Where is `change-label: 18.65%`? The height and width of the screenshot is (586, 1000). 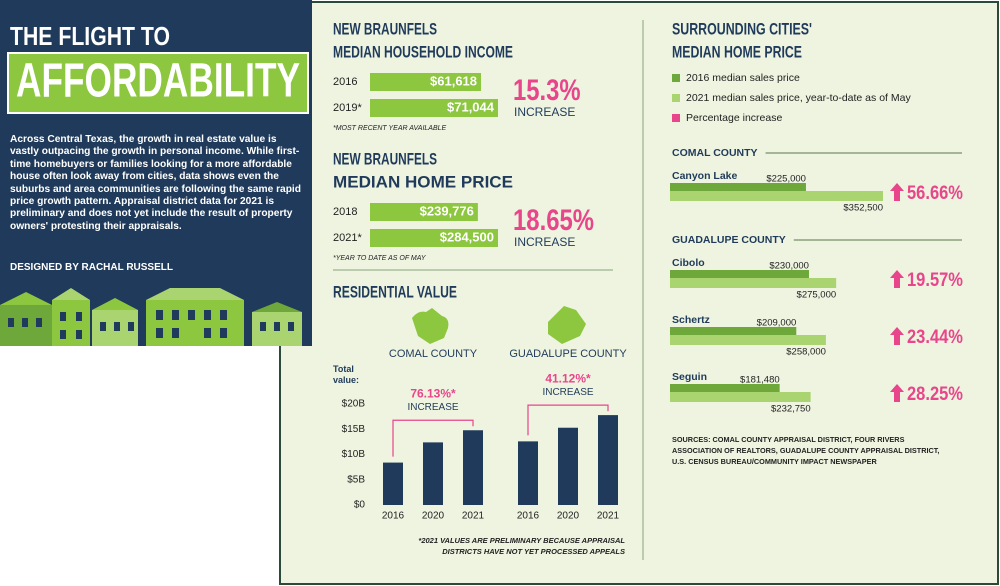
change-label: 18.65% is located at coordinates (553, 220).